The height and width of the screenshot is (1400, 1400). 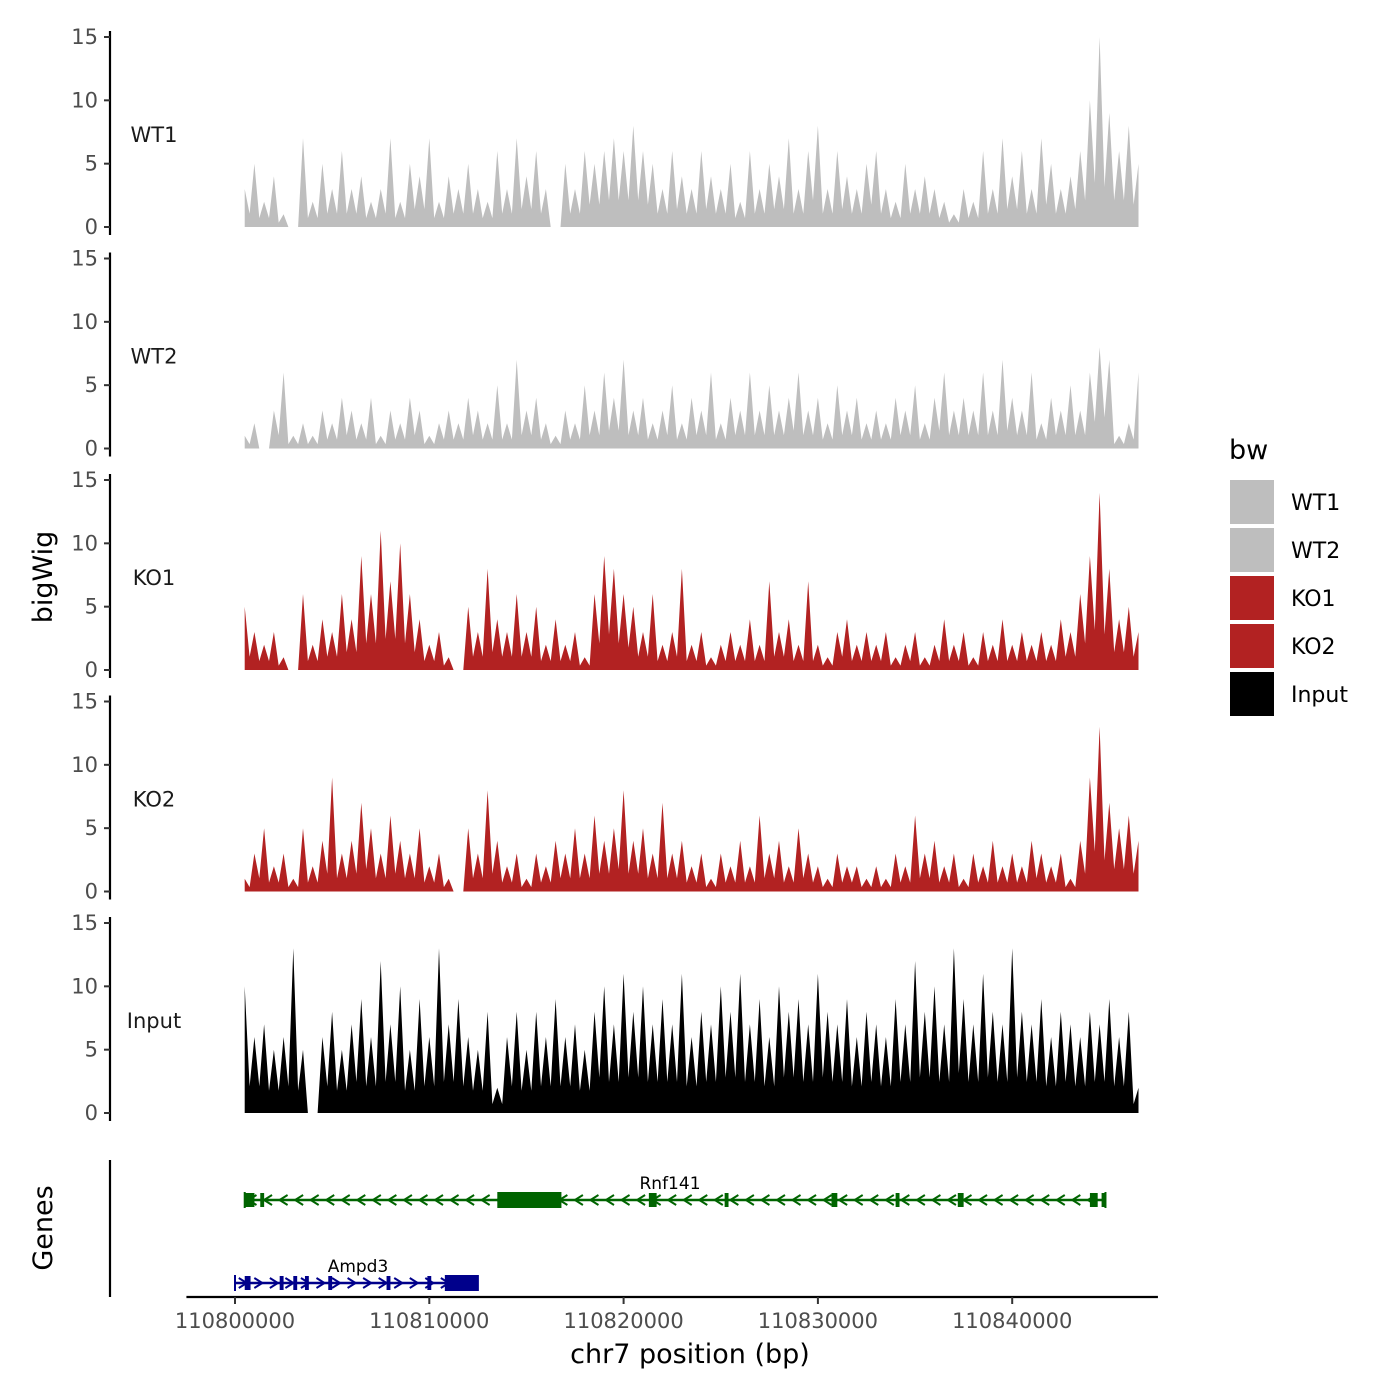 I want to click on legend-key-wt2, so click(x=1252, y=550).